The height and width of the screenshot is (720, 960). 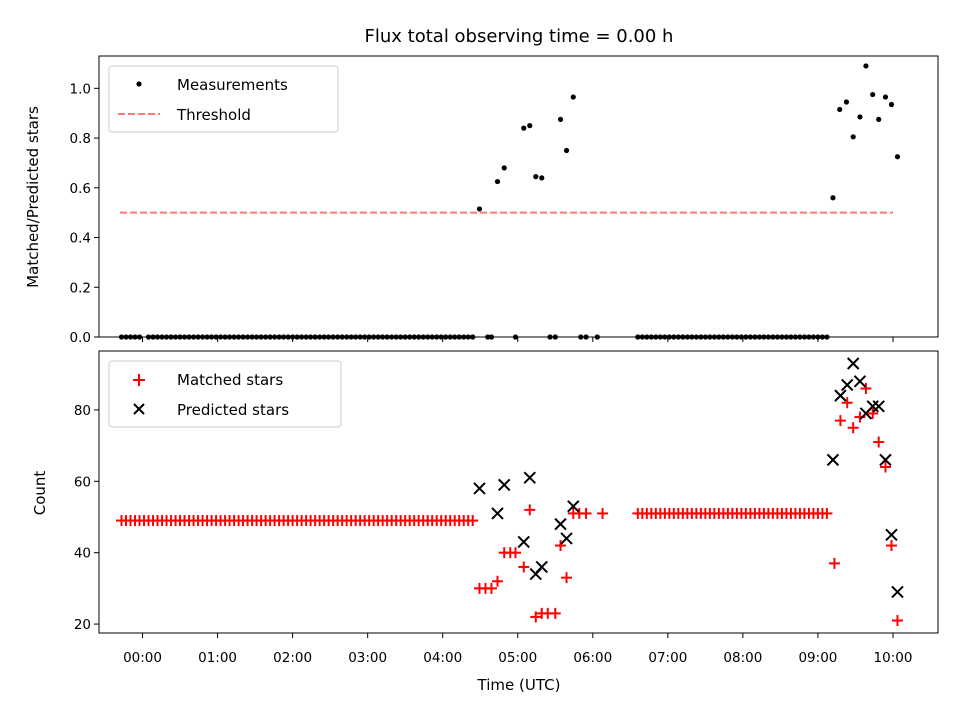 What do you see at coordinates (518, 339) in the screenshot?
I see `top-x-ticks` at bounding box center [518, 339].